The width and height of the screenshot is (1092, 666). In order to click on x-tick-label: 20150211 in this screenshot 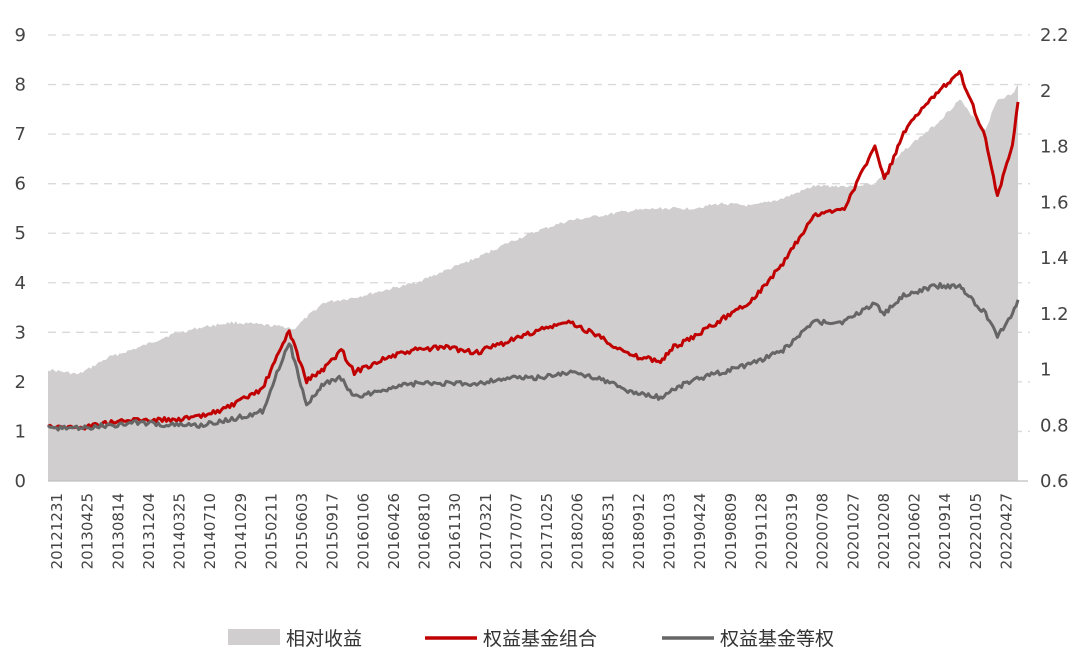, I will do `click(271, 531)`.